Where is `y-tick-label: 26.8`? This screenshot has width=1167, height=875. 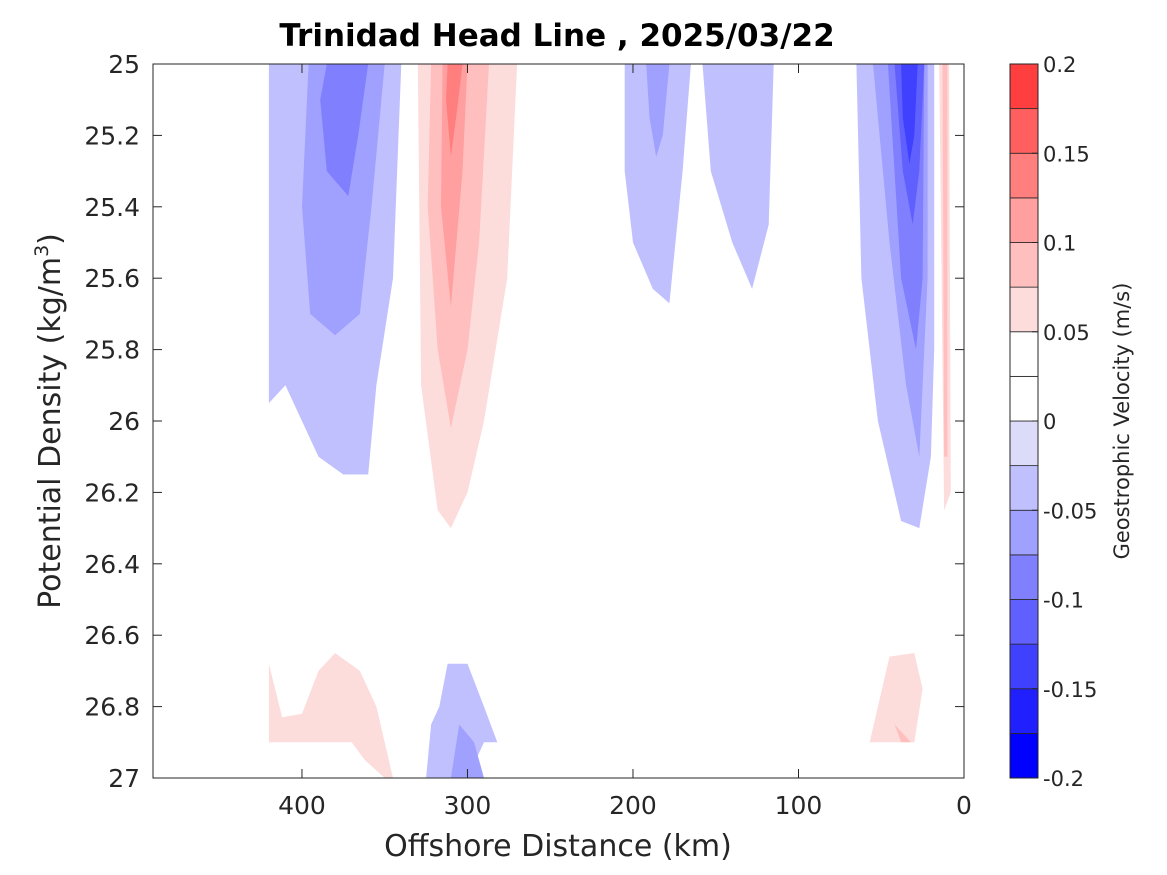
y-tick-label: 26.8 is located at coordinates (112, 707).